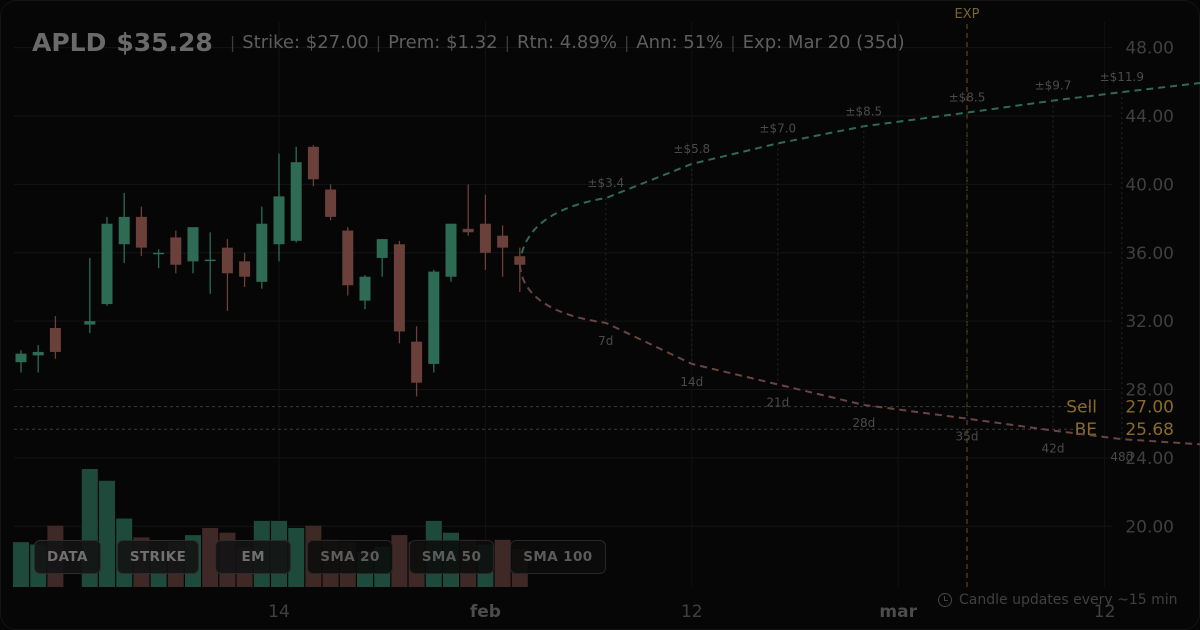 The height and width of the screenshot is (630, 1200). I want to click on overlay-toggle-bar: DATA STRIKE EM SMA 20 SMA 50 SMA 100, so click(320, 557).